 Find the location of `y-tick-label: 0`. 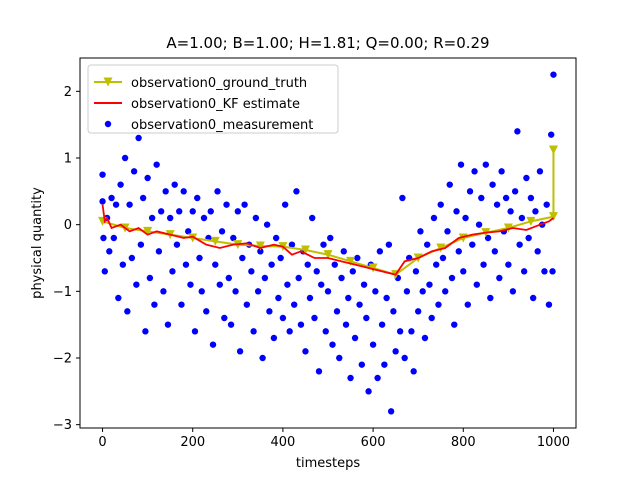

y-tick-label: 0 is located at coordinates (68, 225).